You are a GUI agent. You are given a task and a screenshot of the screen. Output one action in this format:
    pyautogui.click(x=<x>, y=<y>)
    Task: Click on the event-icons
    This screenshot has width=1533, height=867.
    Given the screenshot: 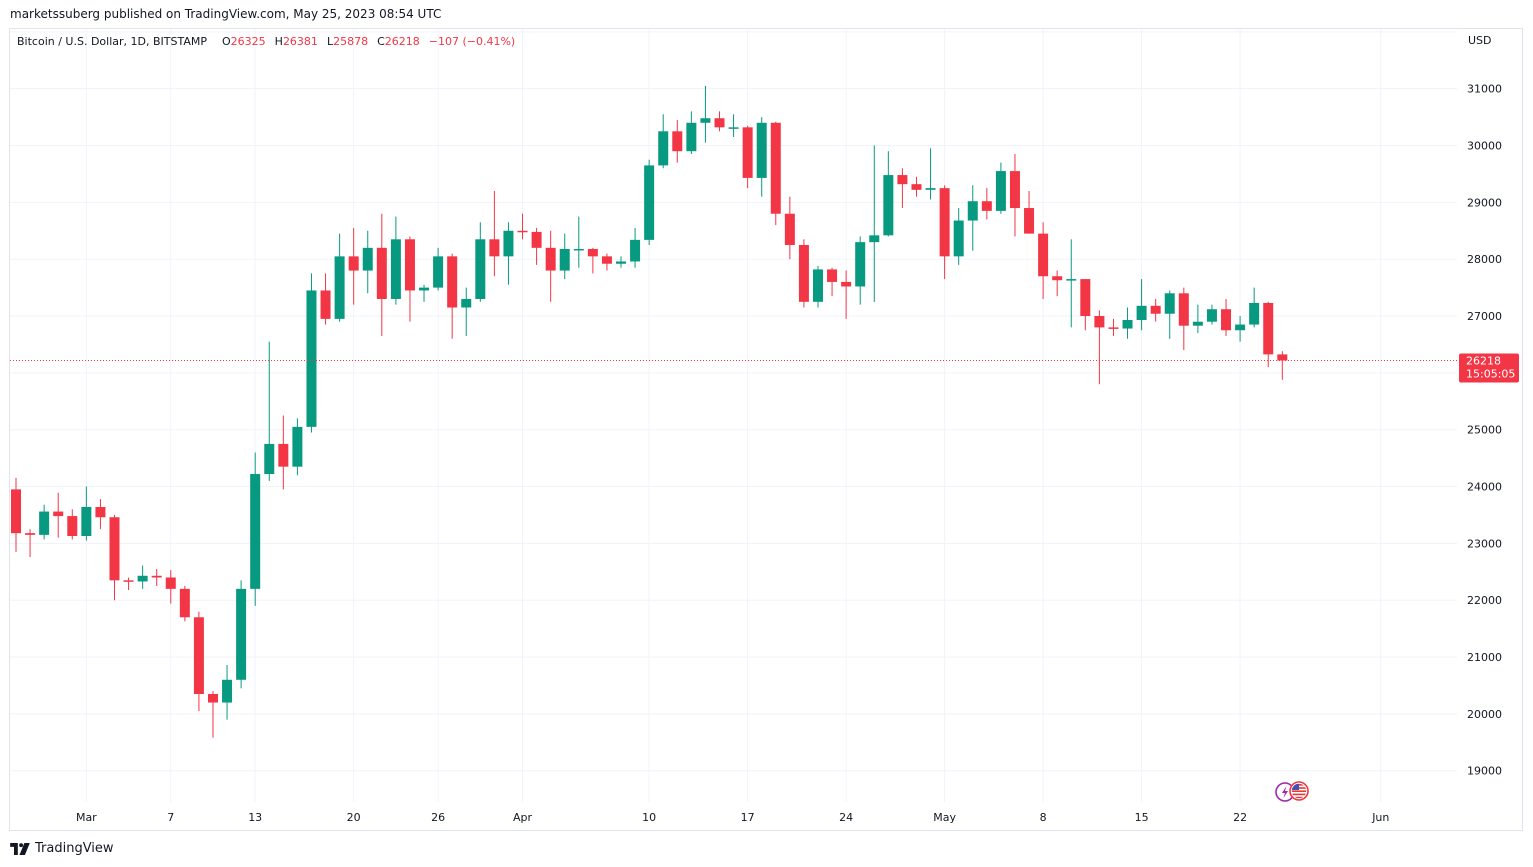 What is the action you would take?
    pyautogui.click(x=1294, y=792)
    